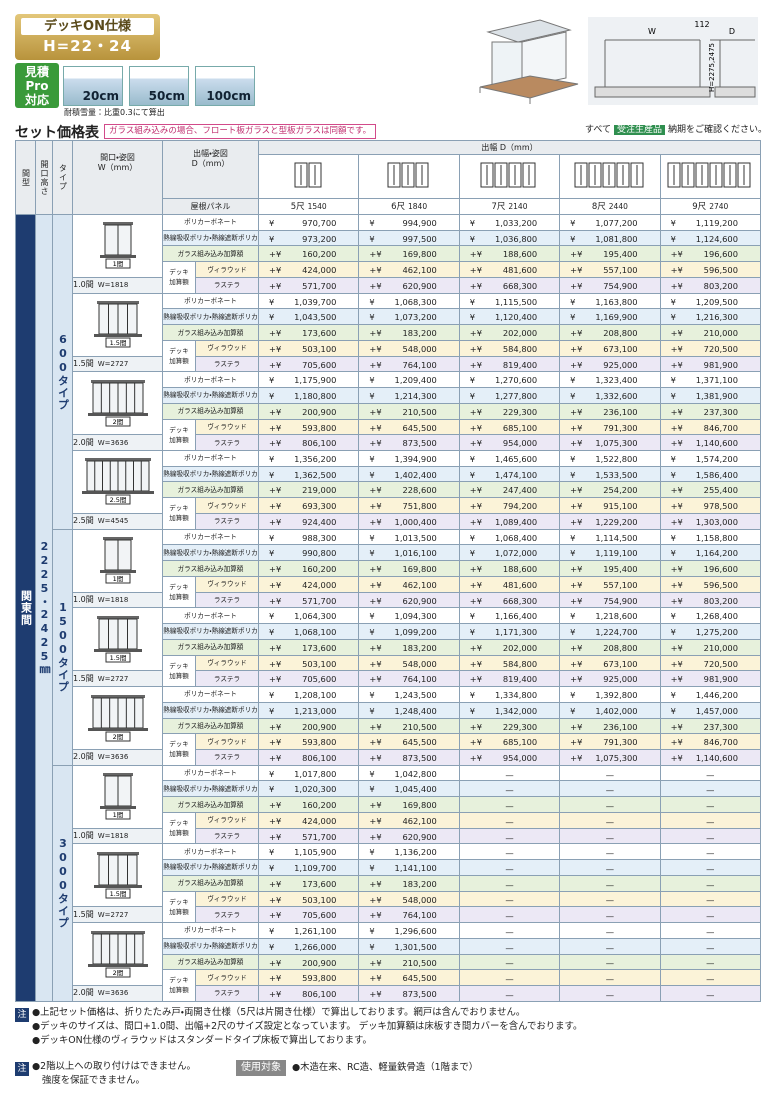 This screenshot has height=1102, width=776. Describe the element at coordinates (409, 930) in the screenshot. I see `price-cell: ¥1,296,600` at that location.